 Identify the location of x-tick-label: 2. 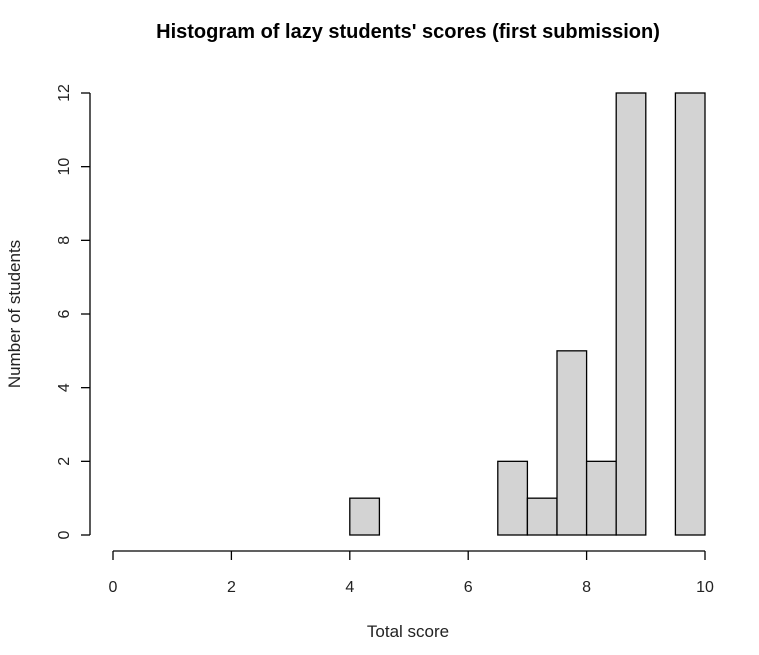
(231, 587).